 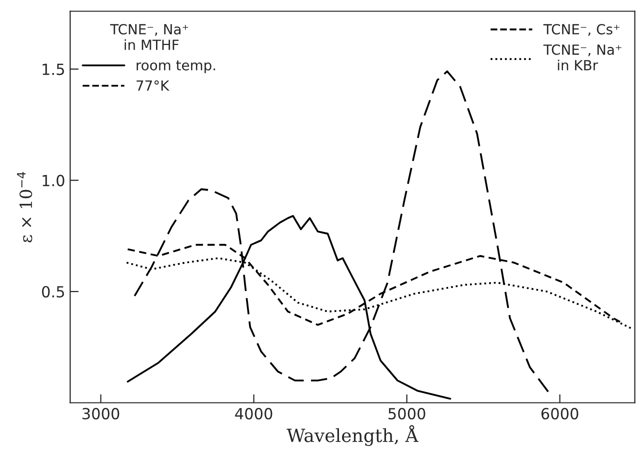 What do you see at coordinates (253, 414) in the screenshot?
I see `x-tick-label: 4000` at bounding box center [253, 414].